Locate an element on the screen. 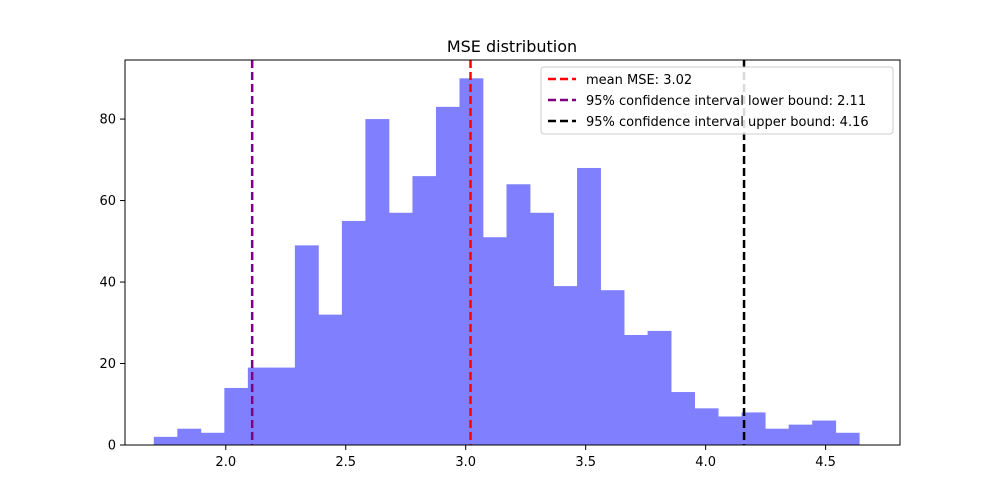 The width and height of the screenshot is (1000, 500). y-tick-label: 80 is located at coordinates (107, 120).